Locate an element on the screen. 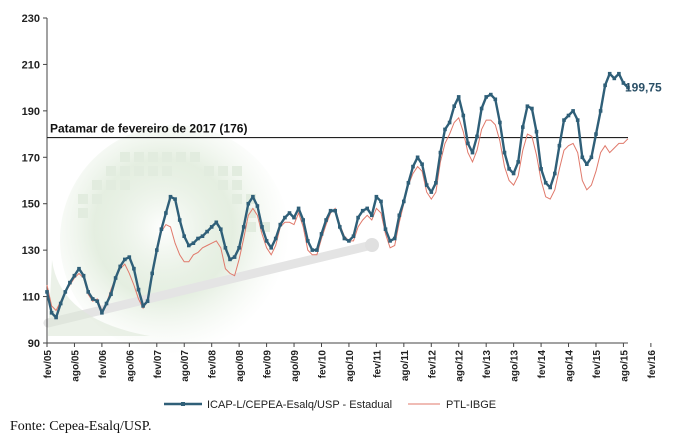  x-tick-label: ago/12 is located at coordinates (460, 366).